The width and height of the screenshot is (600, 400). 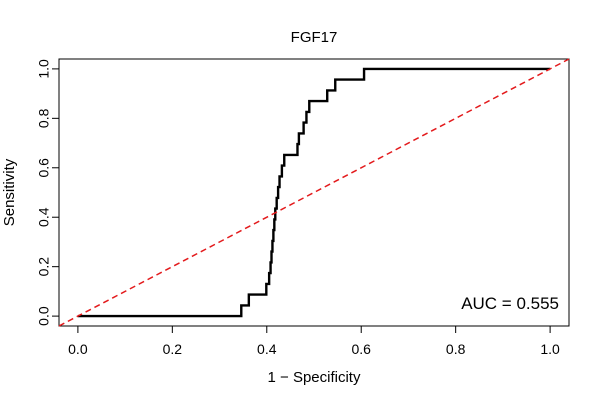 What do you see at coordinates (510, 303) in the screenshot?
I see `auc-annotation: AUC = 0.555` at bounding box center [510, 303].